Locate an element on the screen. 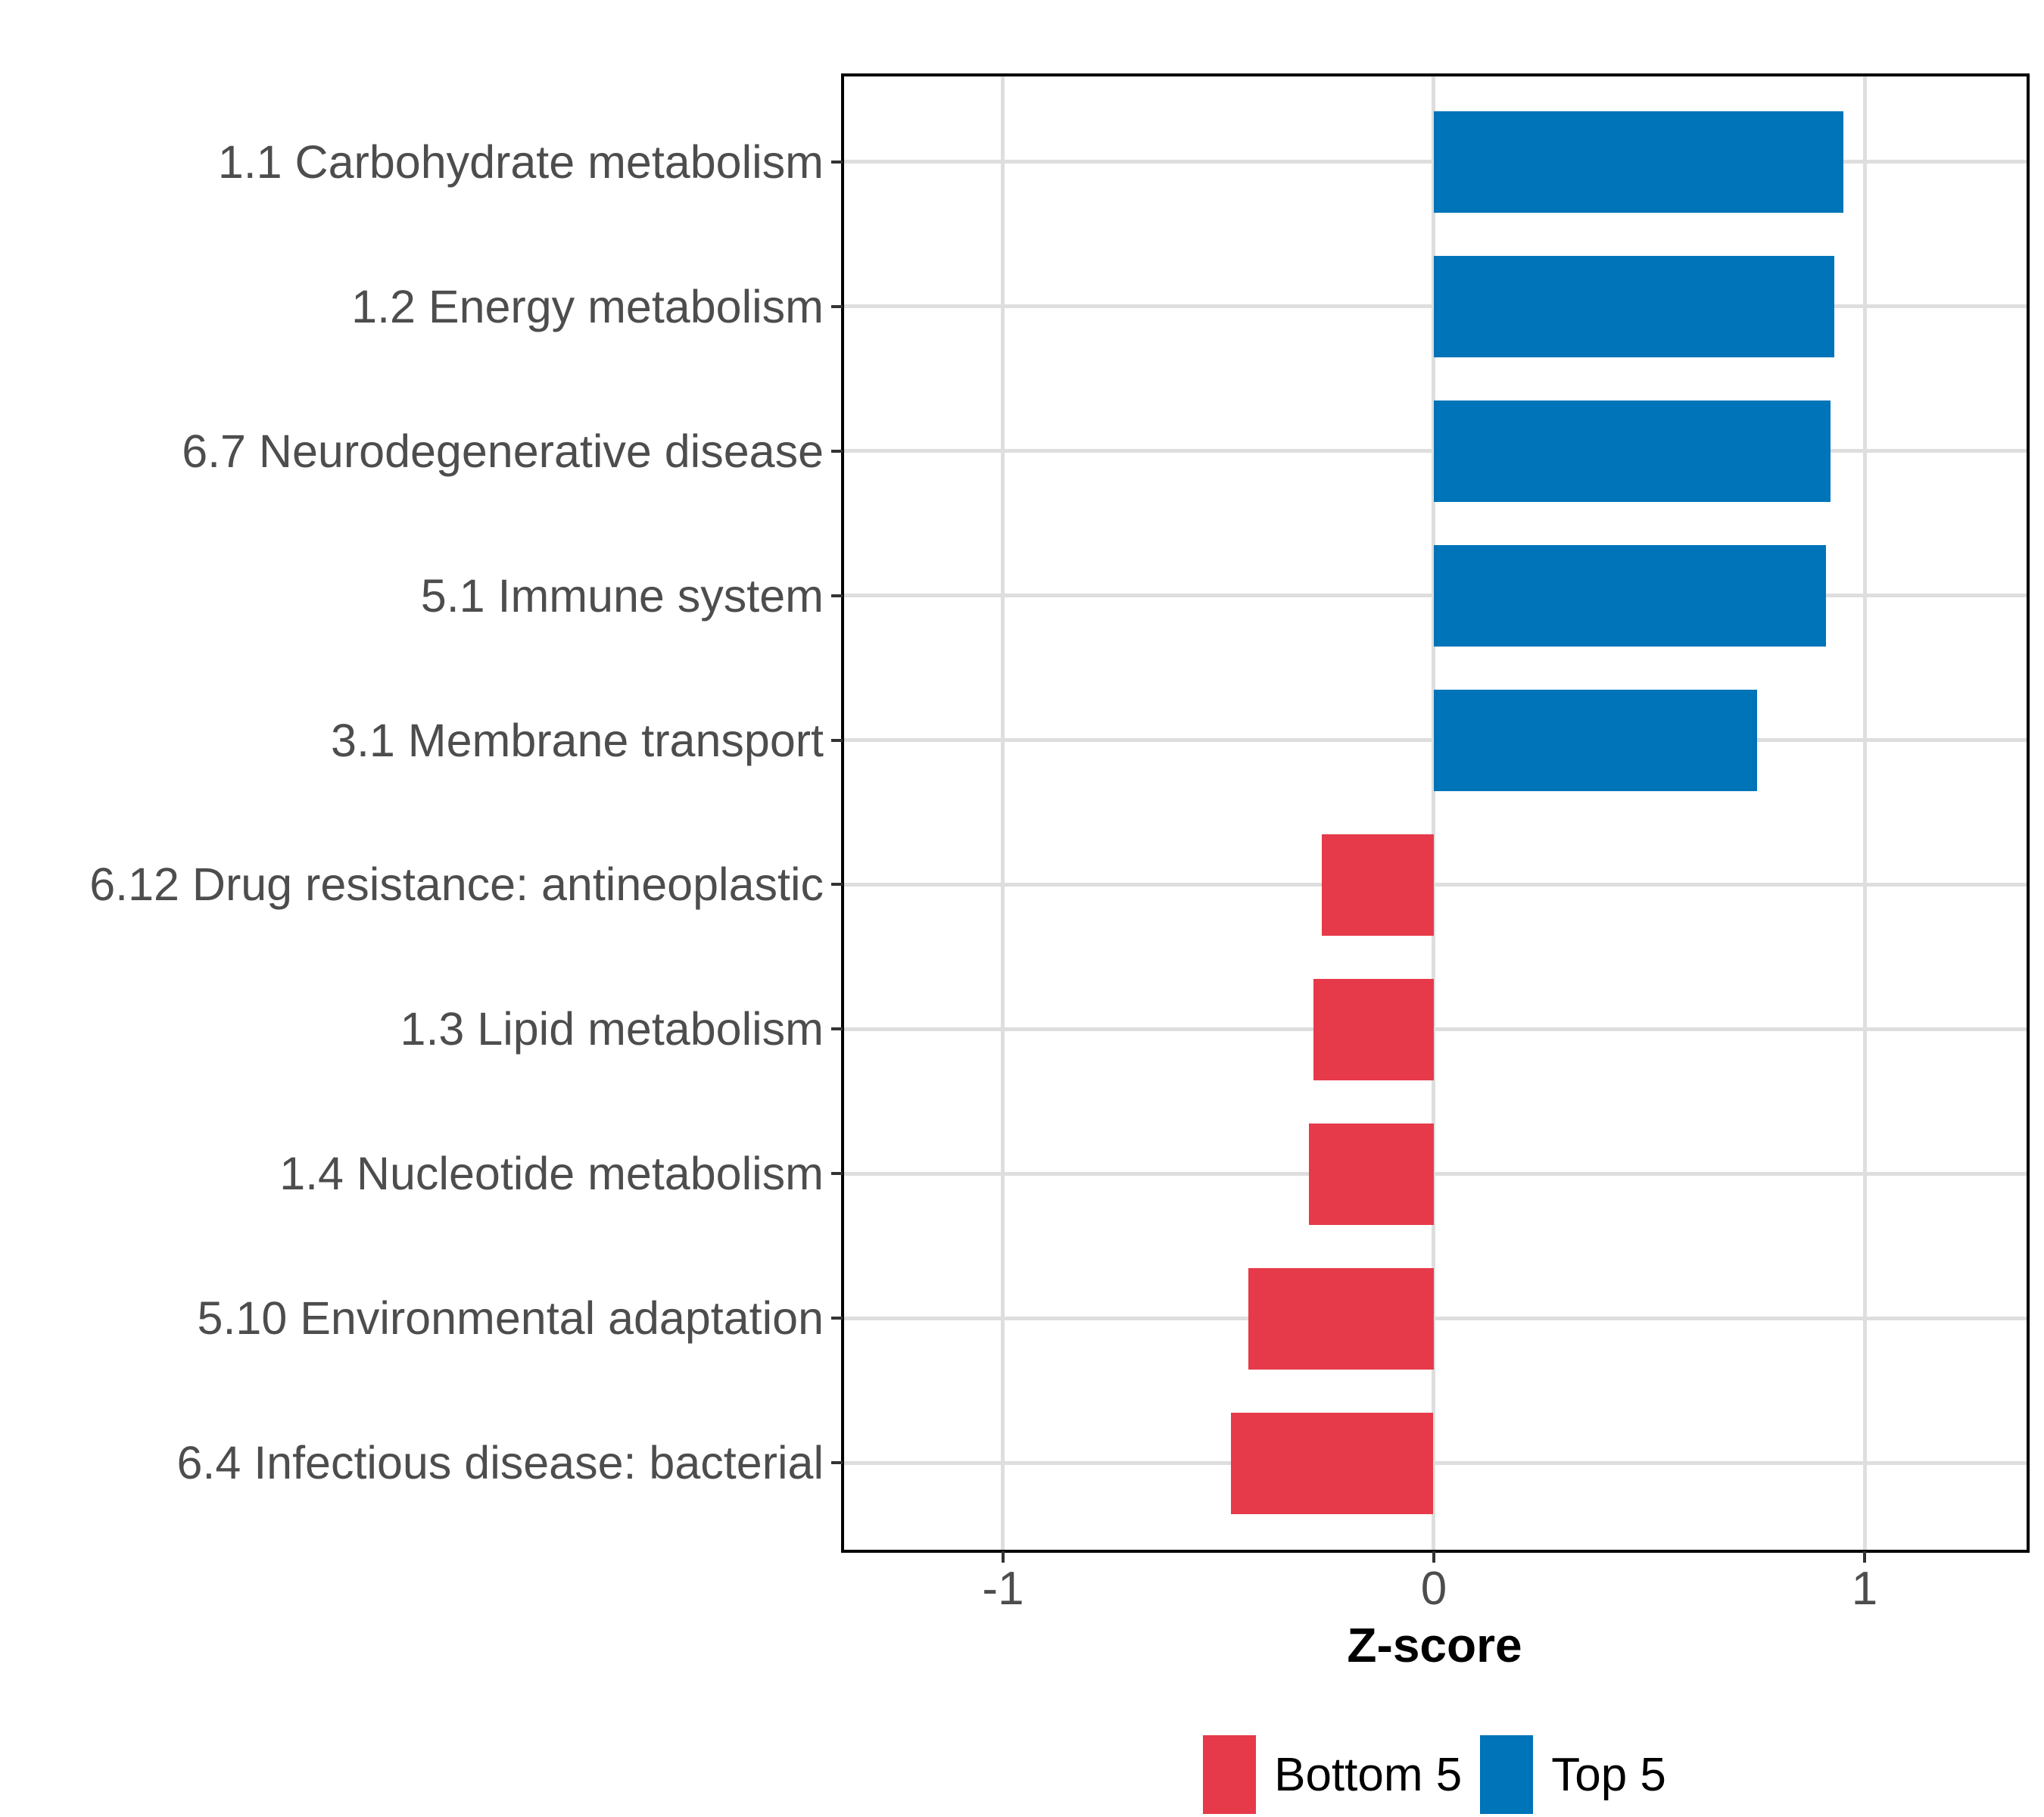 The image size is (2044, 1817). y-axis-label-3: 5.1 Immune system is located at coordinates (622, 596).